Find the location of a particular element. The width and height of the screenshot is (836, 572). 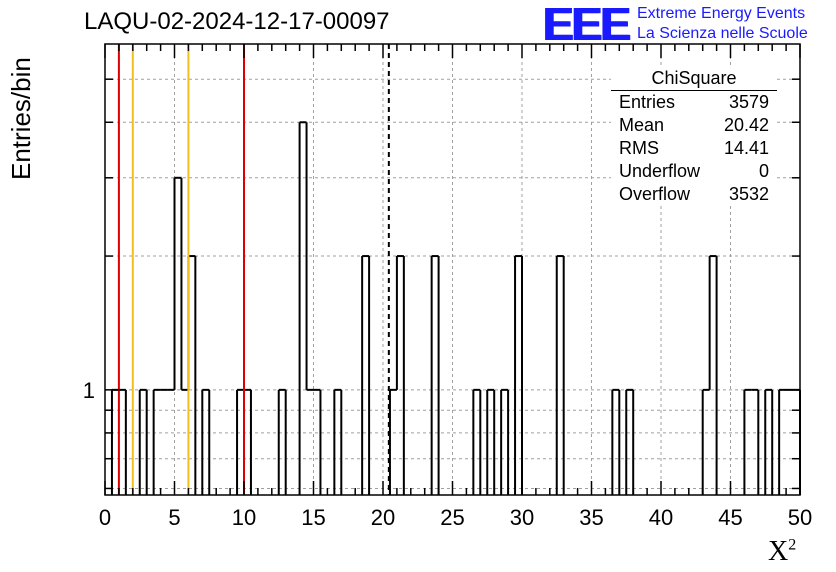

x-tick-label: 35 is located at coordinates (591, 517).